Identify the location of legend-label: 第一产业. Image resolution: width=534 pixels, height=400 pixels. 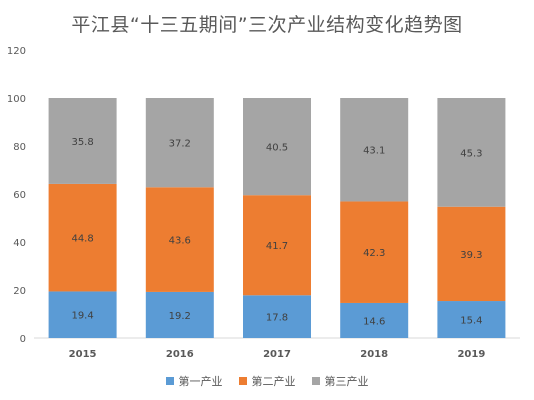
(200, 381).